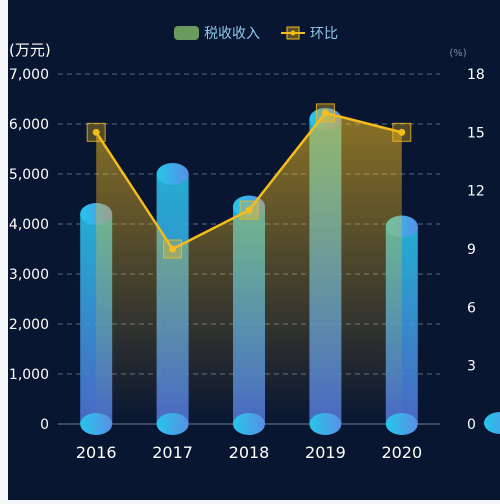 This screenshot has width=500, height=504. What do you see at coordinates (186, 33) in the screenshot?
I see `legend-swatch-bar` at bounding box center [186, 33].